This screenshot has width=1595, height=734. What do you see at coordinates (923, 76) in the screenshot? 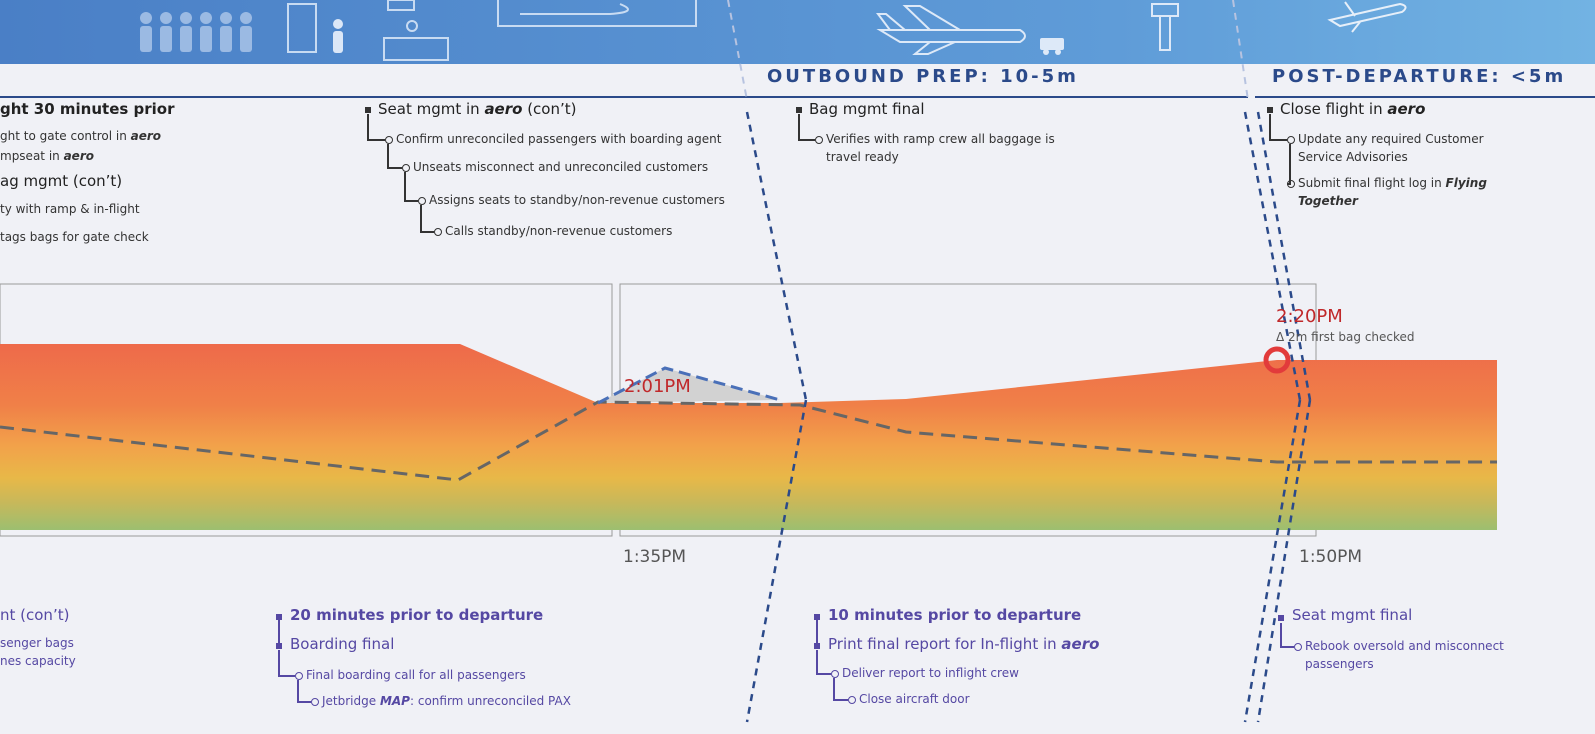
I see `phase-label-outbound-prep: OUTBOUND PREP: 10-5m` at bounding box center [923, 76].